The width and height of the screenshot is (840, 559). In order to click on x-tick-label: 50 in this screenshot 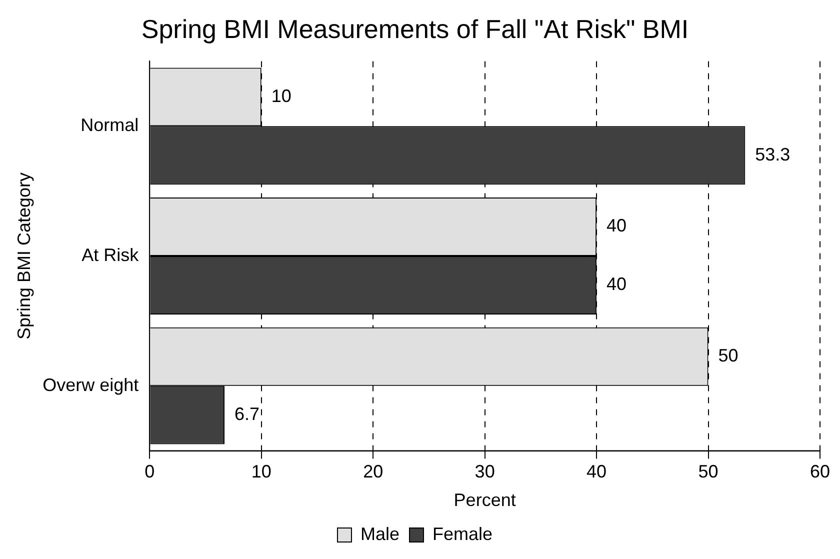, I will do `click(708, 472)`.